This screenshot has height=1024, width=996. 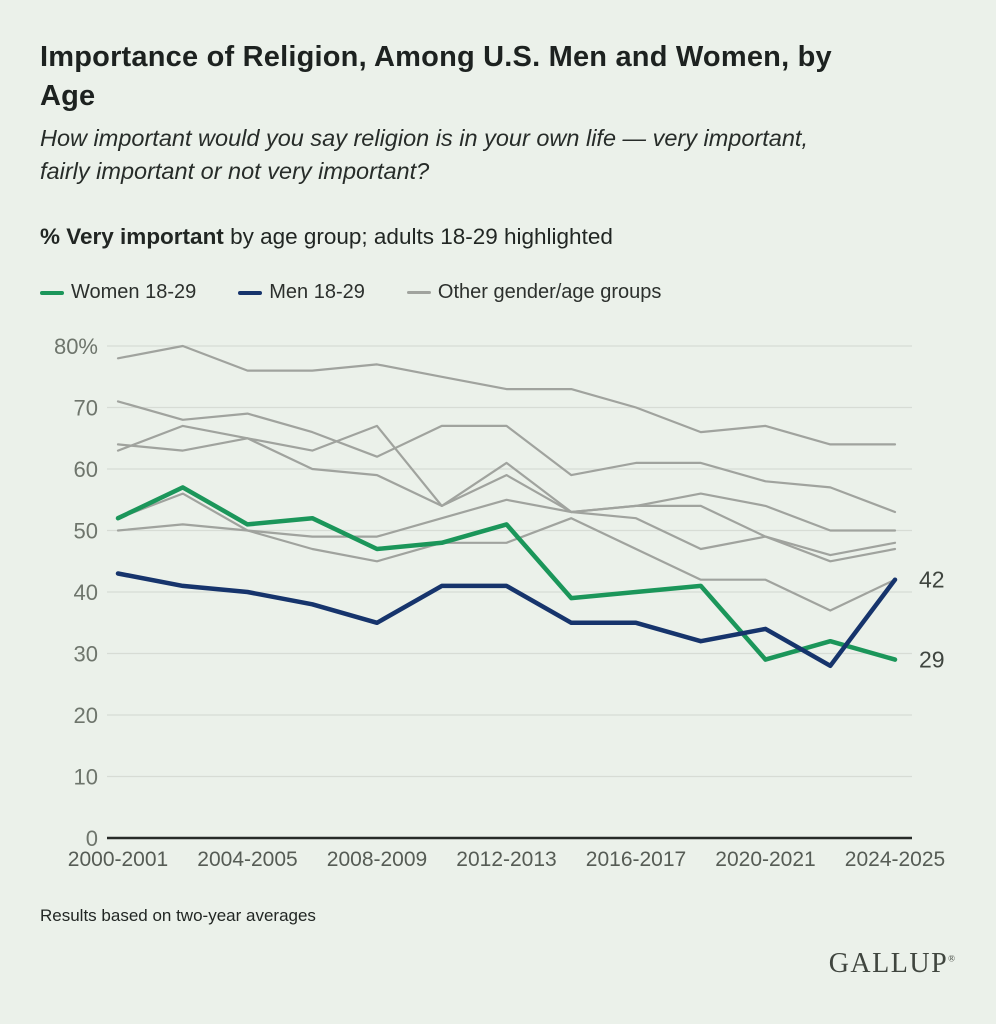 I want to click on measure-caption-bold: % Very important, so click(x=132, y=236).